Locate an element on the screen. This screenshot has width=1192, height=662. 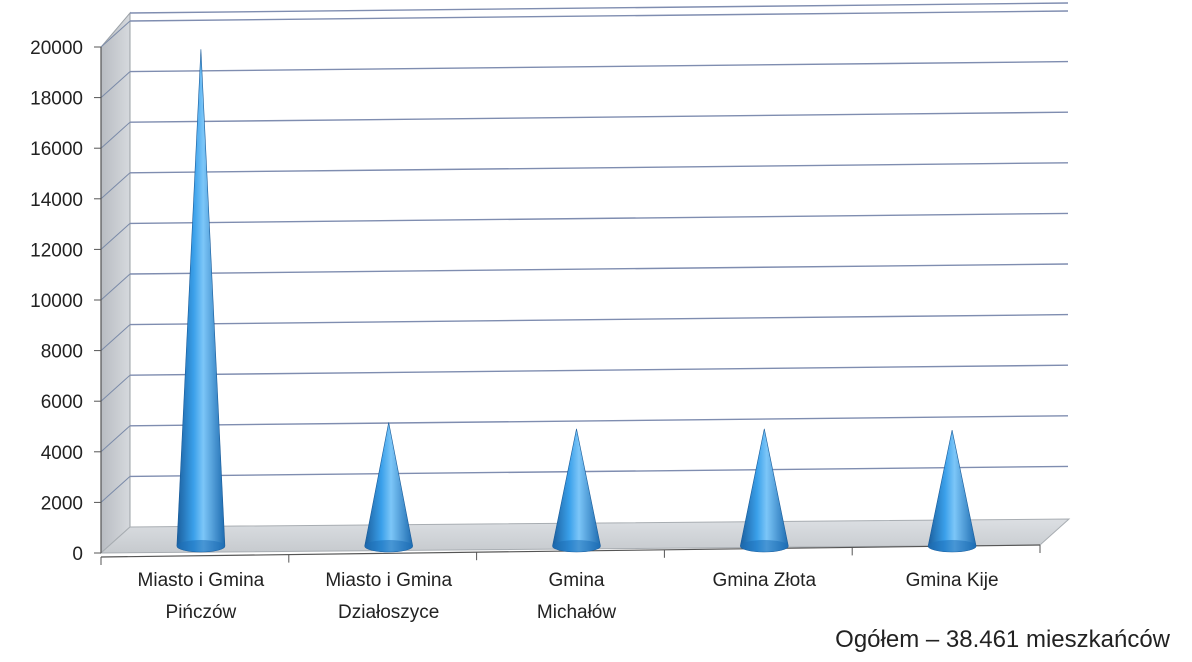
x-category-line: Gmina Złota is located at coordinates (765, 580).